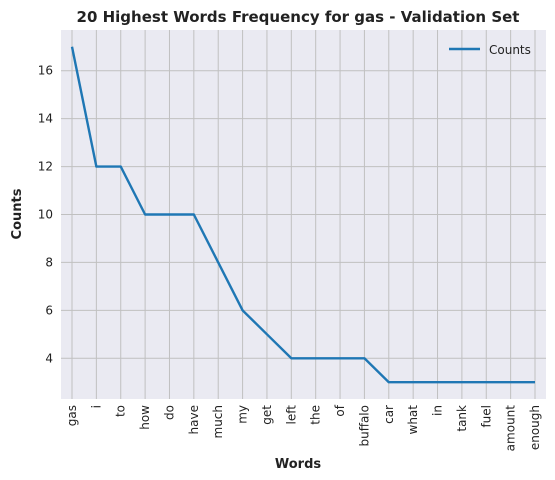 The image size is (555, 480). What do you see at coordinates (510, 50) in the screenshot?
I see `legend-label-counts: Counts` at bounding box center [510, 50].